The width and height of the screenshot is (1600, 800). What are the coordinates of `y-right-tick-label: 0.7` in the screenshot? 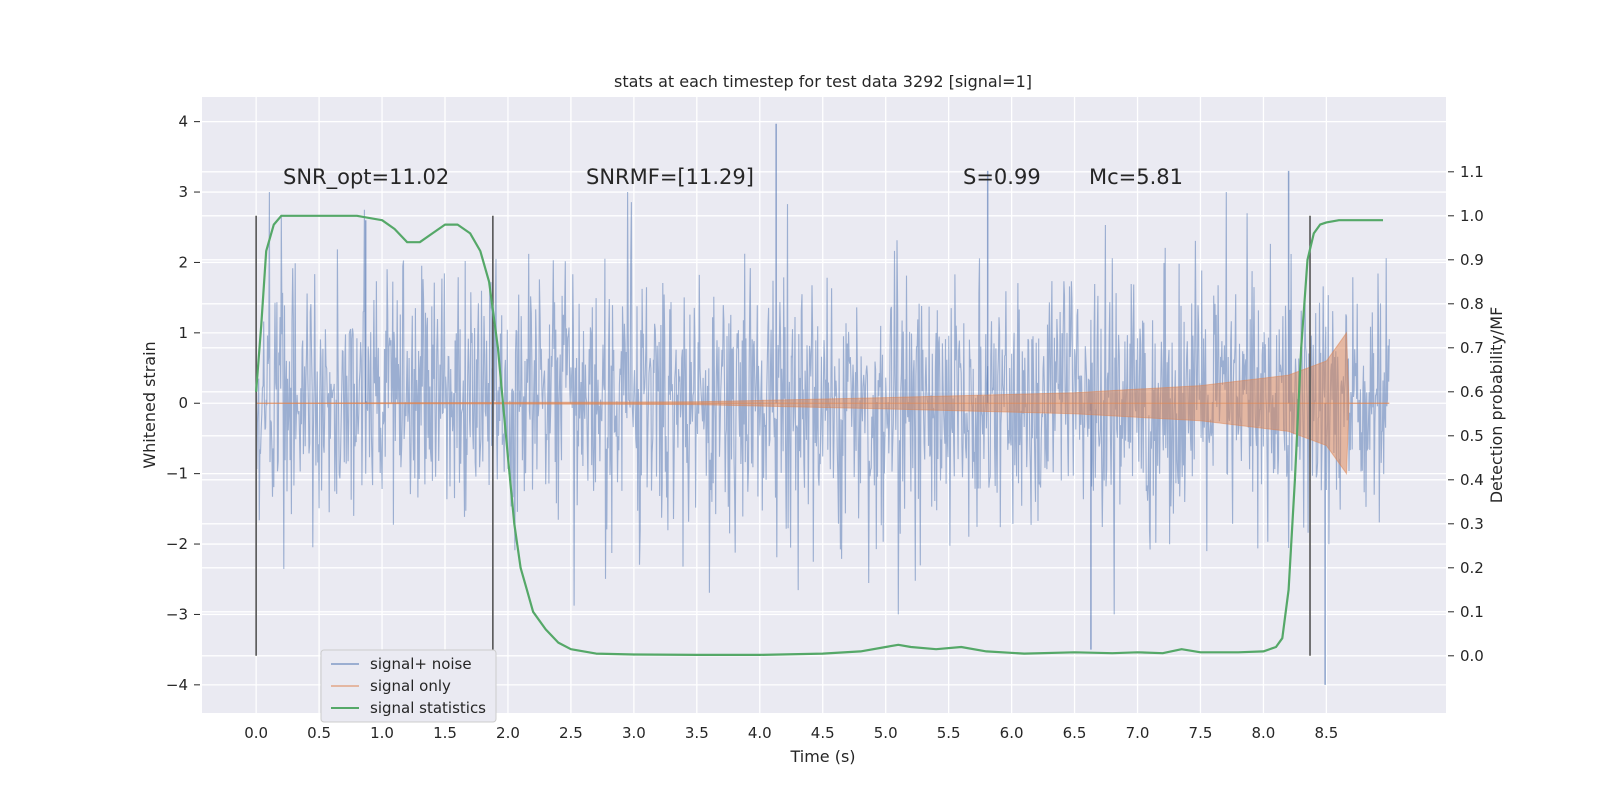 It's located at (1472, 348).